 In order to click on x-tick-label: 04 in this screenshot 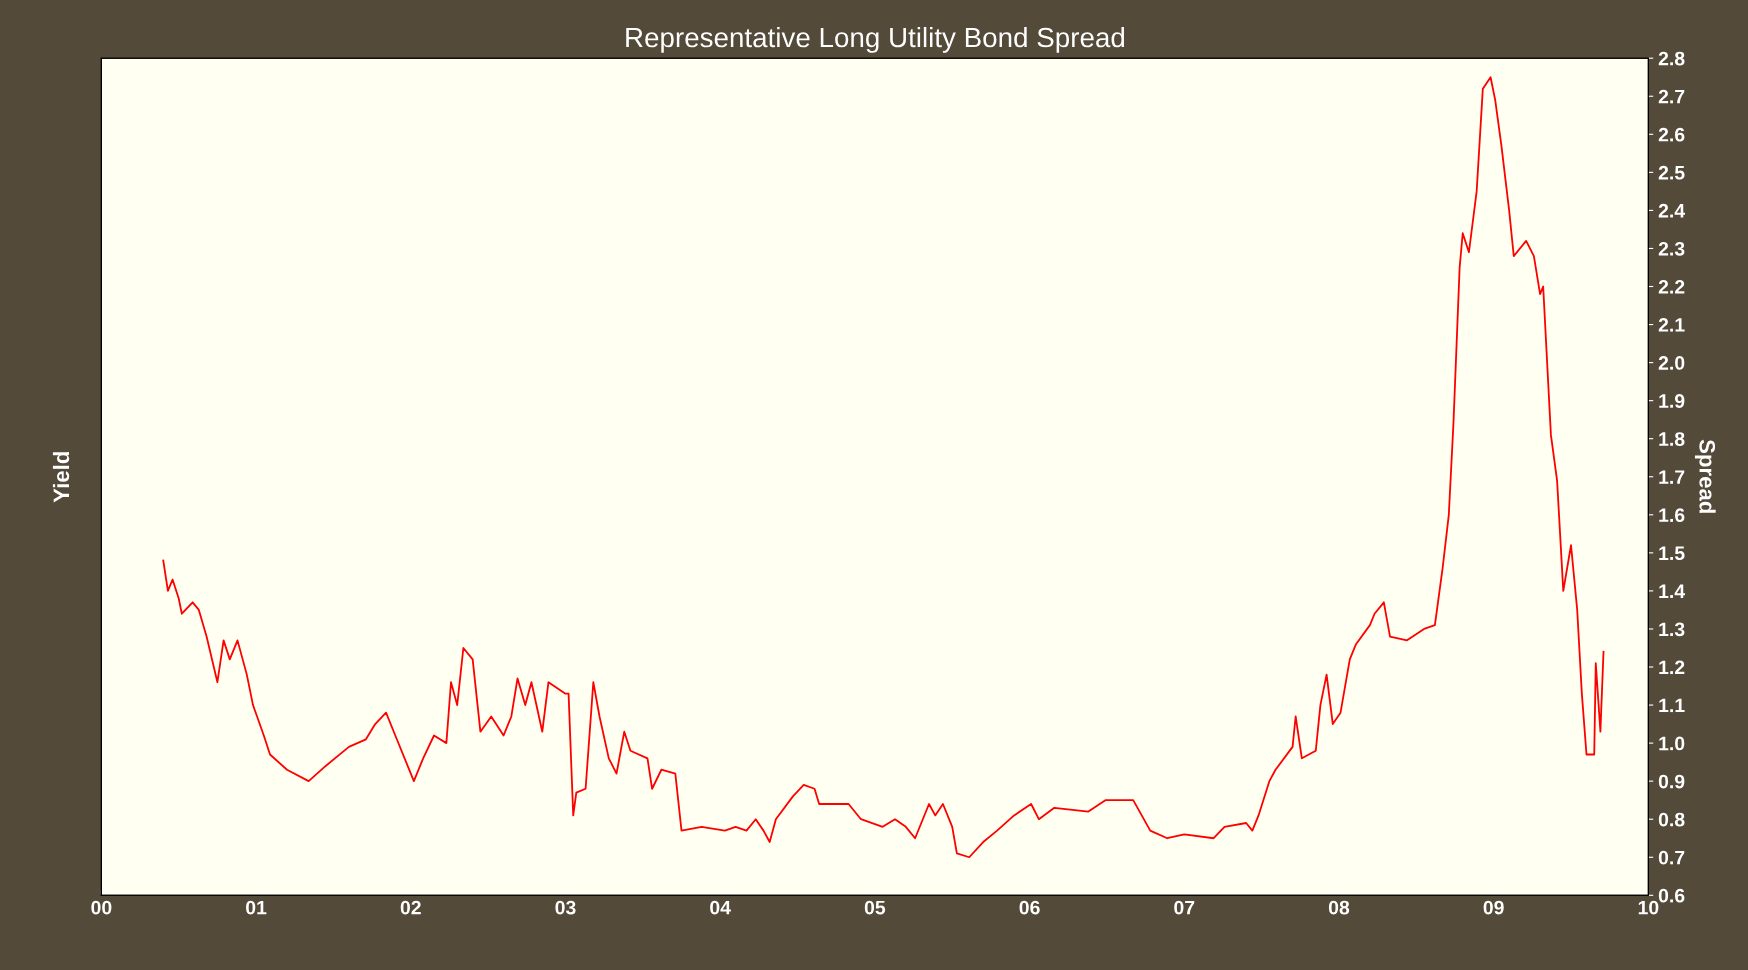, I will do `click(720, 907)`.